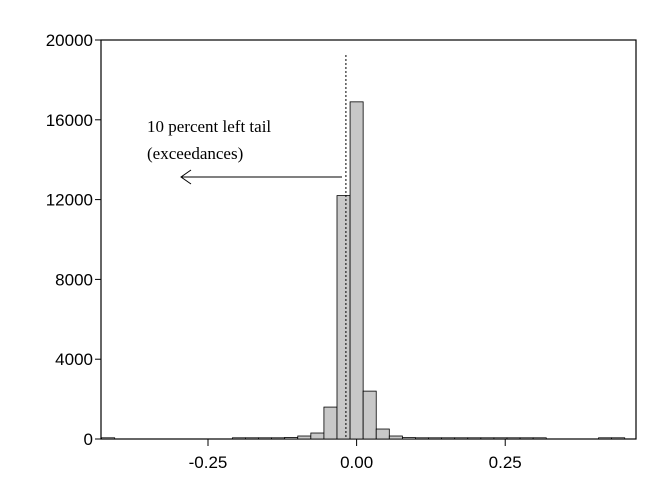 This screenshot has height=492, width=663. What do you see at coordinates (88, 439) in the screenshot?
I see `y-tick-label: 0` at bounding box center [88, 439].